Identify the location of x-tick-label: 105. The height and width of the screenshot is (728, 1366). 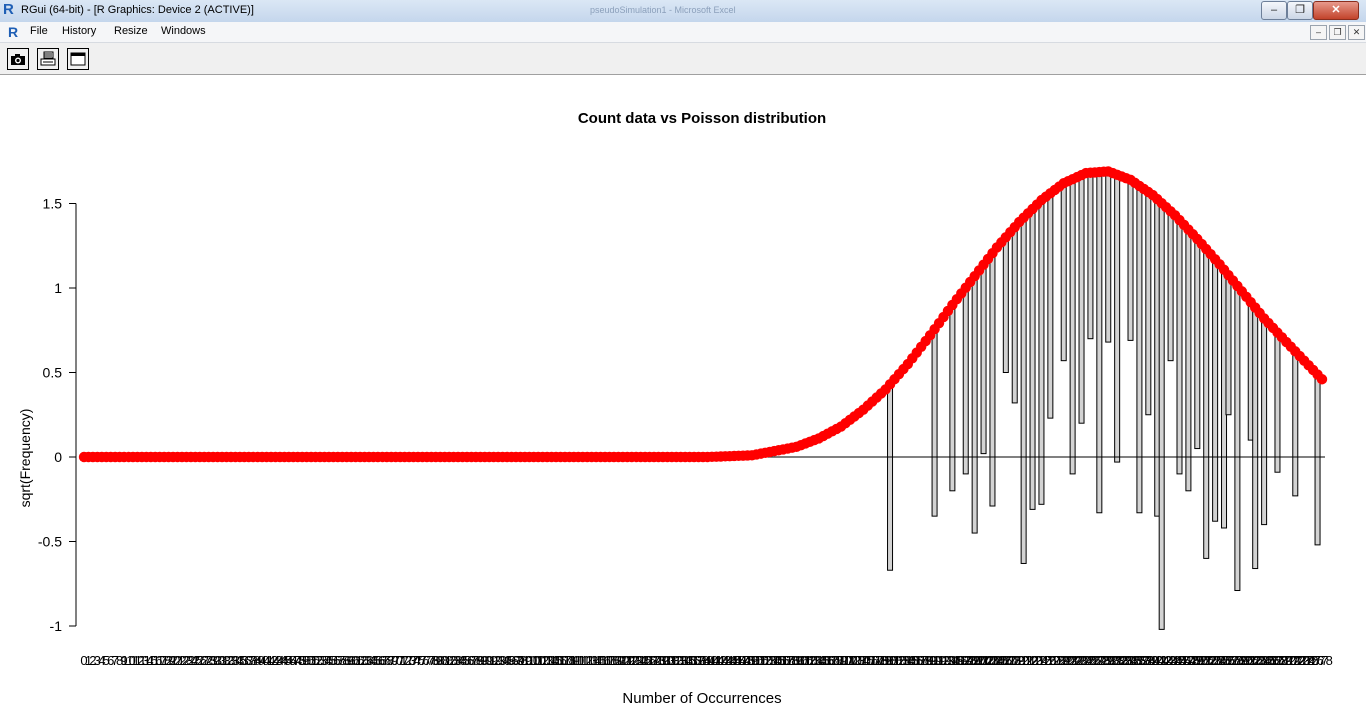
(552, 660).